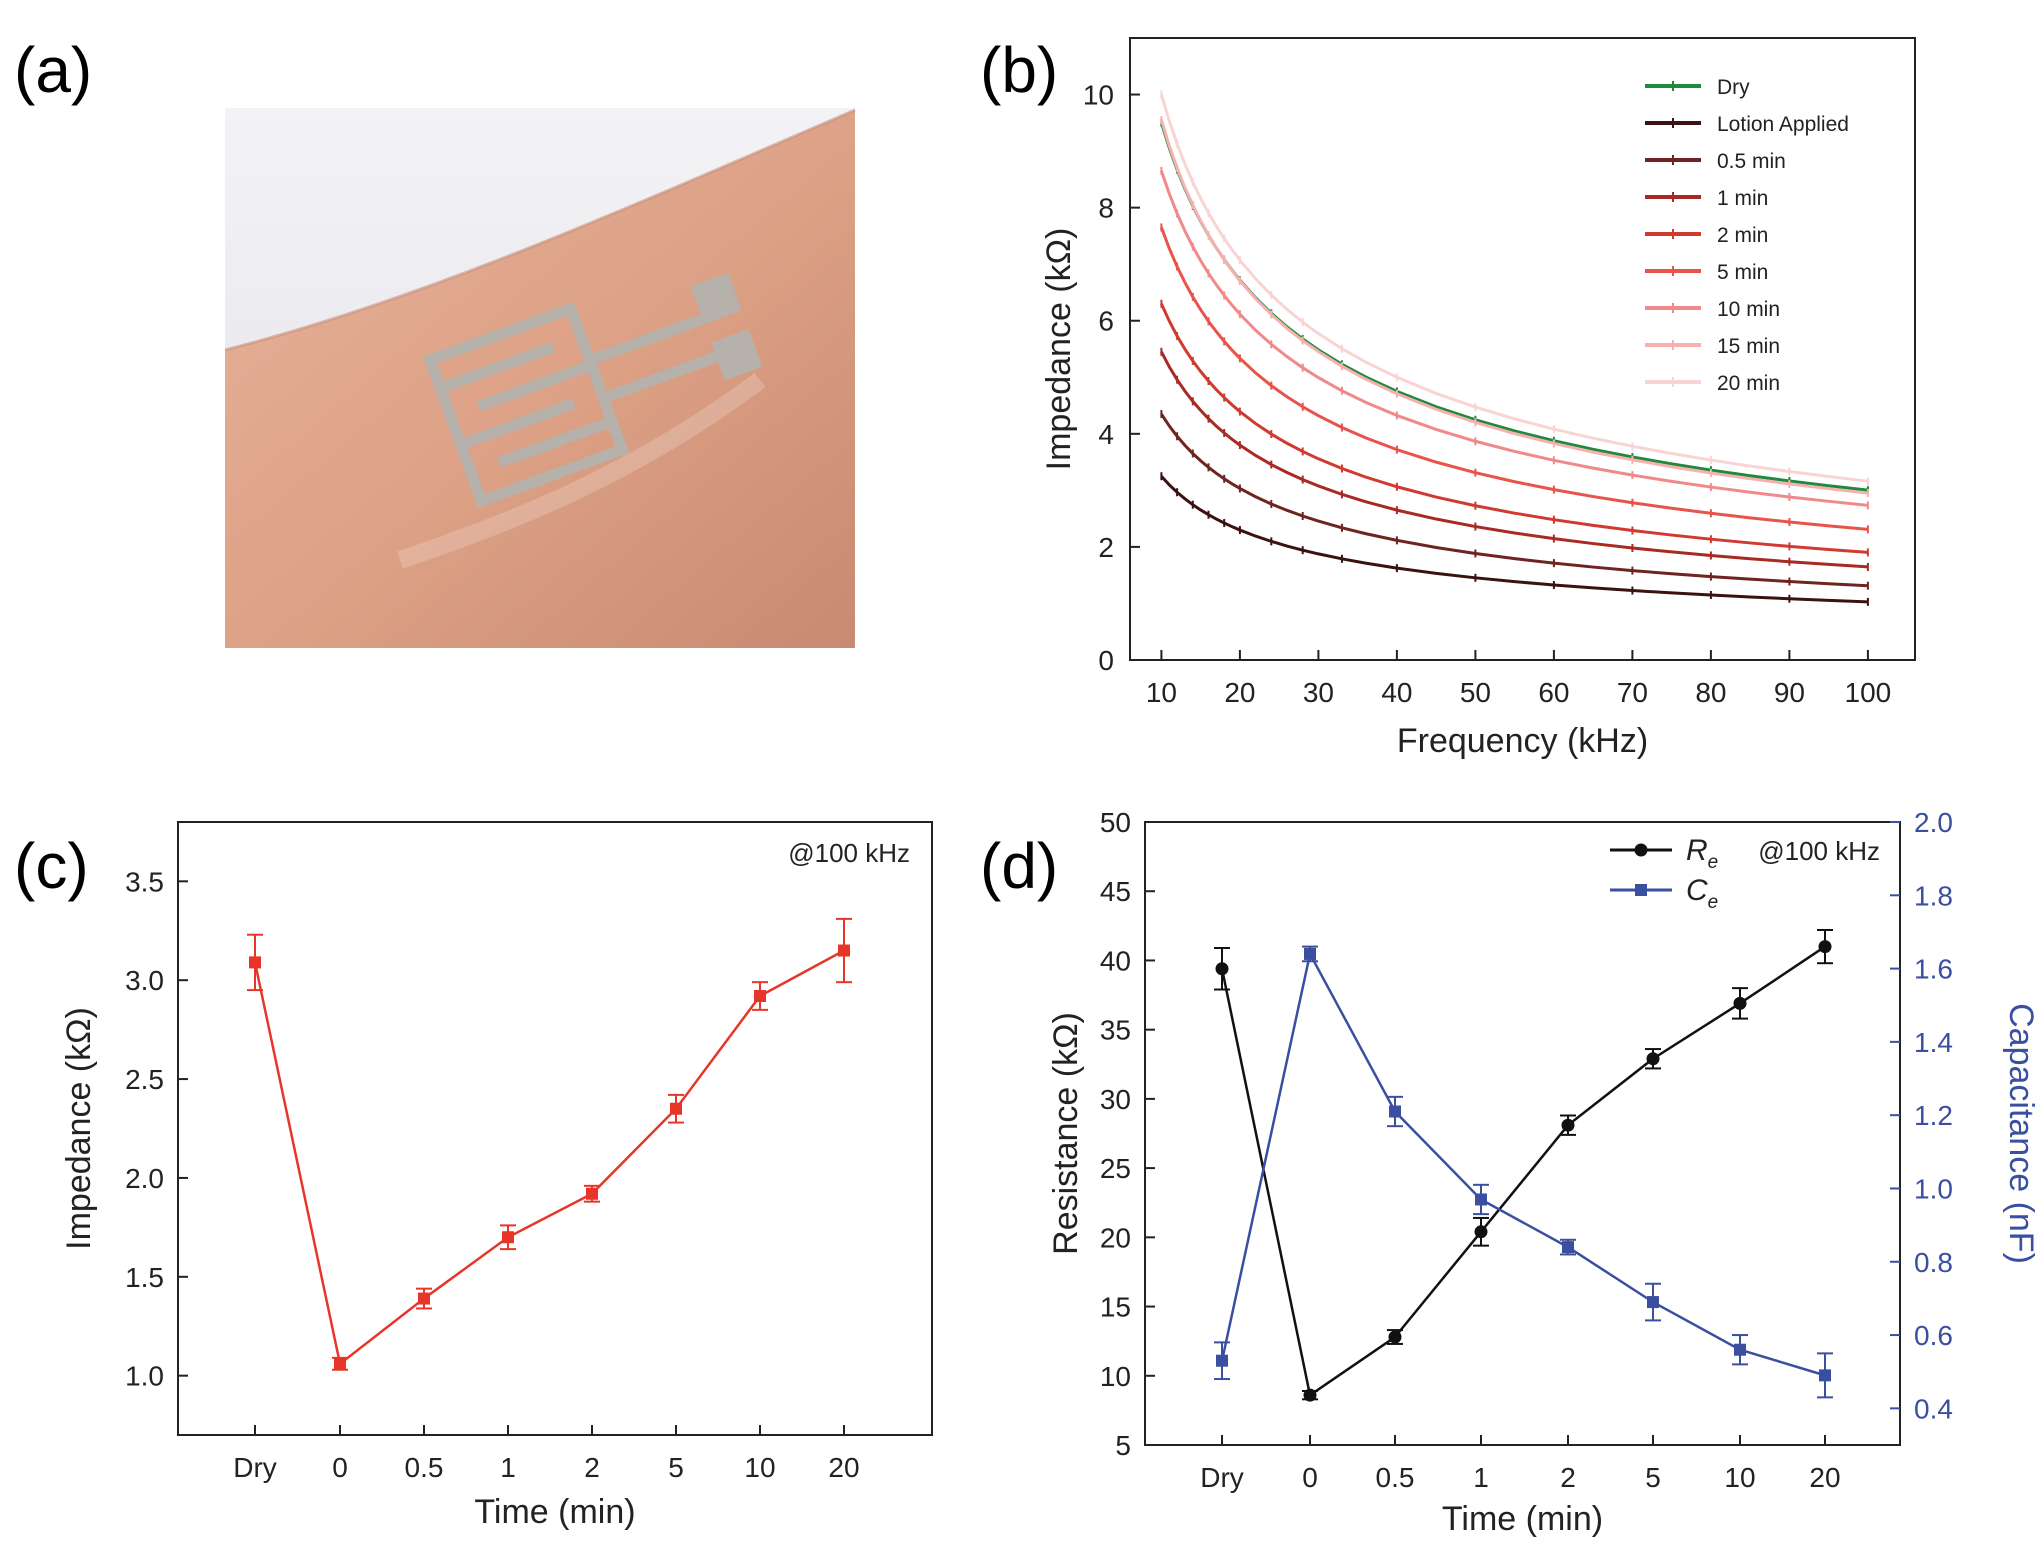 The height and width of the screenshot is (1548, 2036). I want to click on x-tick-label: 90, so click(1789, 692).